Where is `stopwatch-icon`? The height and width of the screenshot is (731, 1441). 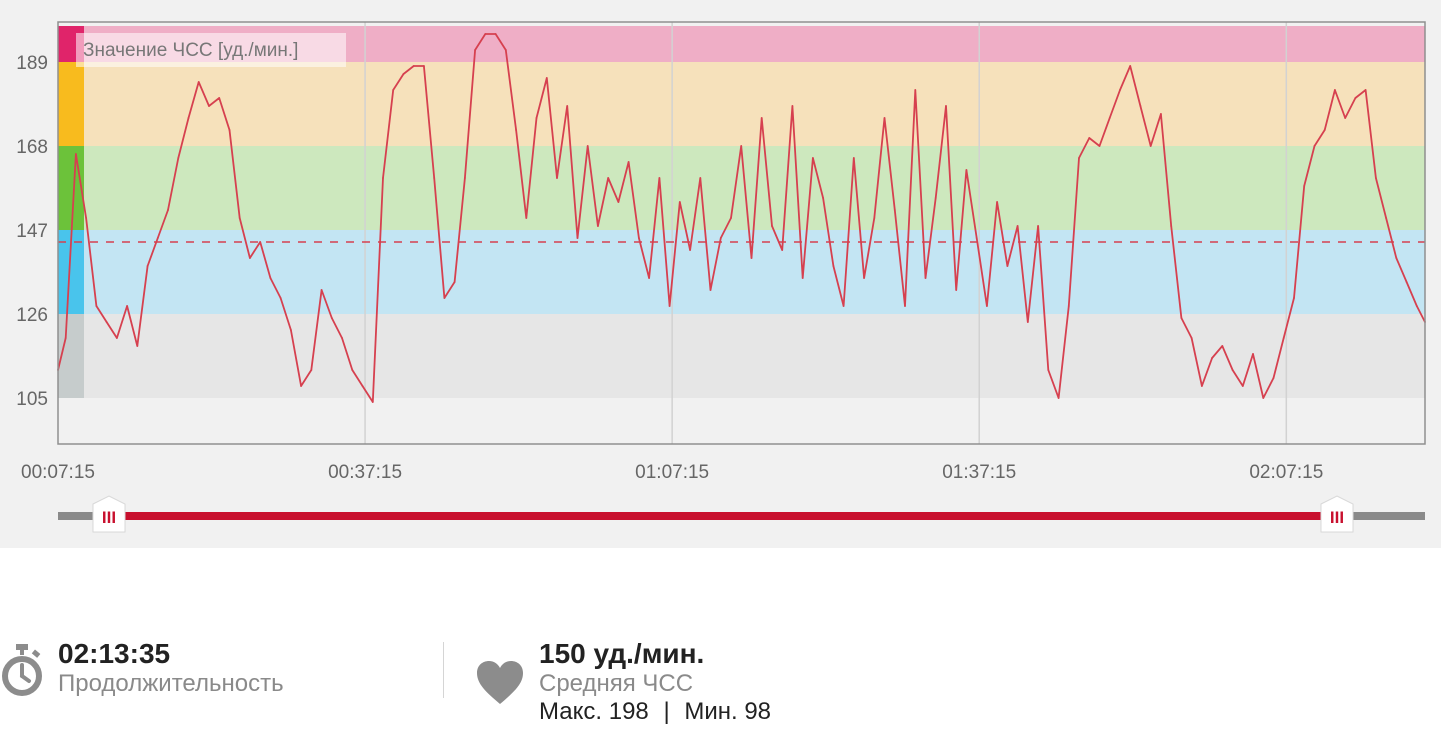 stopwatch-icon is located at coordinates (22, 672).